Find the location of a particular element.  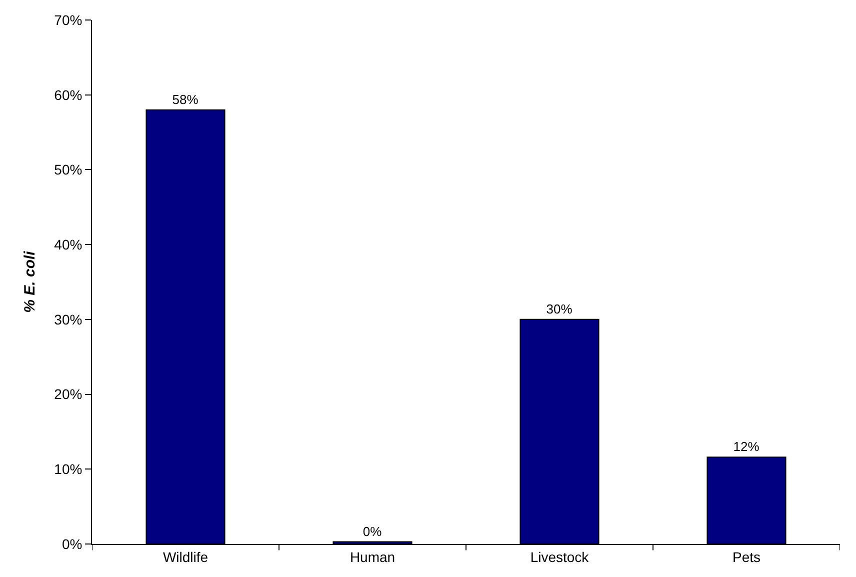

x-tick-label: Human is located at coordinates (373, 556).